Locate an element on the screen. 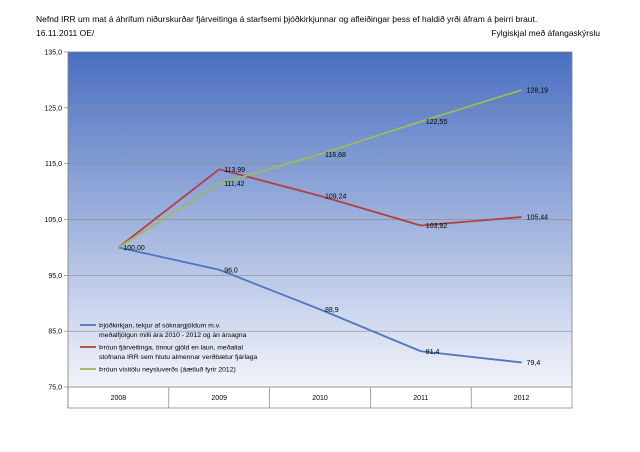 This screenshot has width=640, height=452. data-label: 109,24 is located at coordinates (336, 196).